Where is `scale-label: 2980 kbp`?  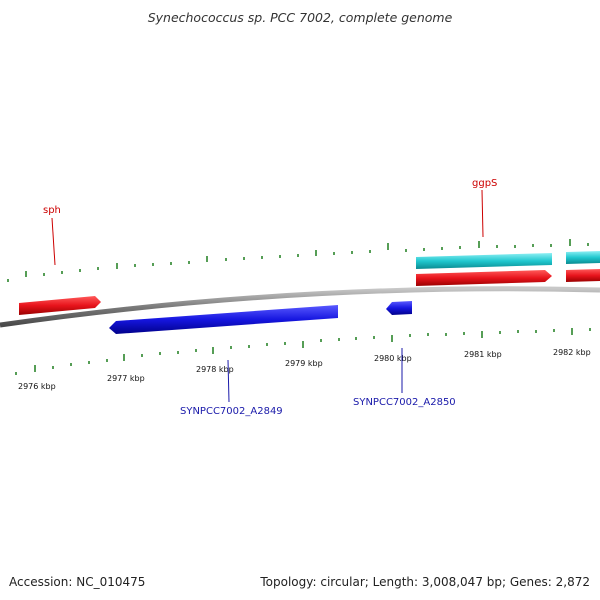 scale-label: 2980 kbp is located at coordinates (393, 358).